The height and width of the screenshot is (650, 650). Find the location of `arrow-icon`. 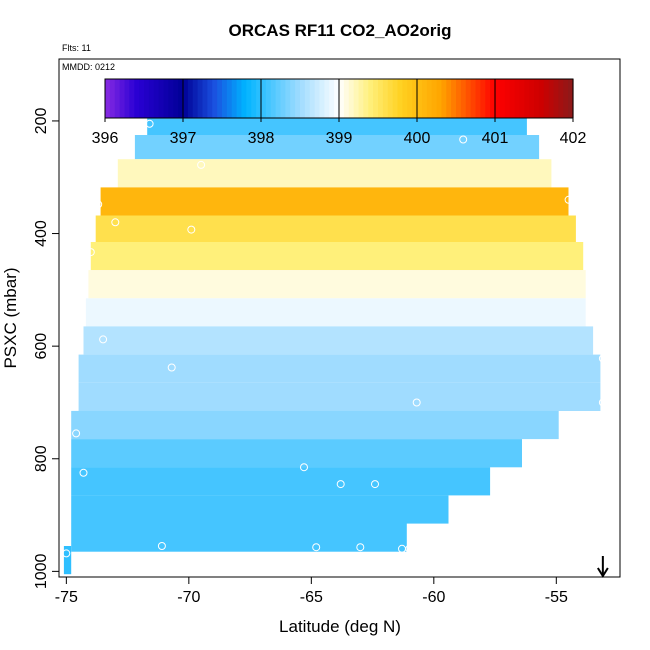

arrow-icon is located at coordinates (603, 567).